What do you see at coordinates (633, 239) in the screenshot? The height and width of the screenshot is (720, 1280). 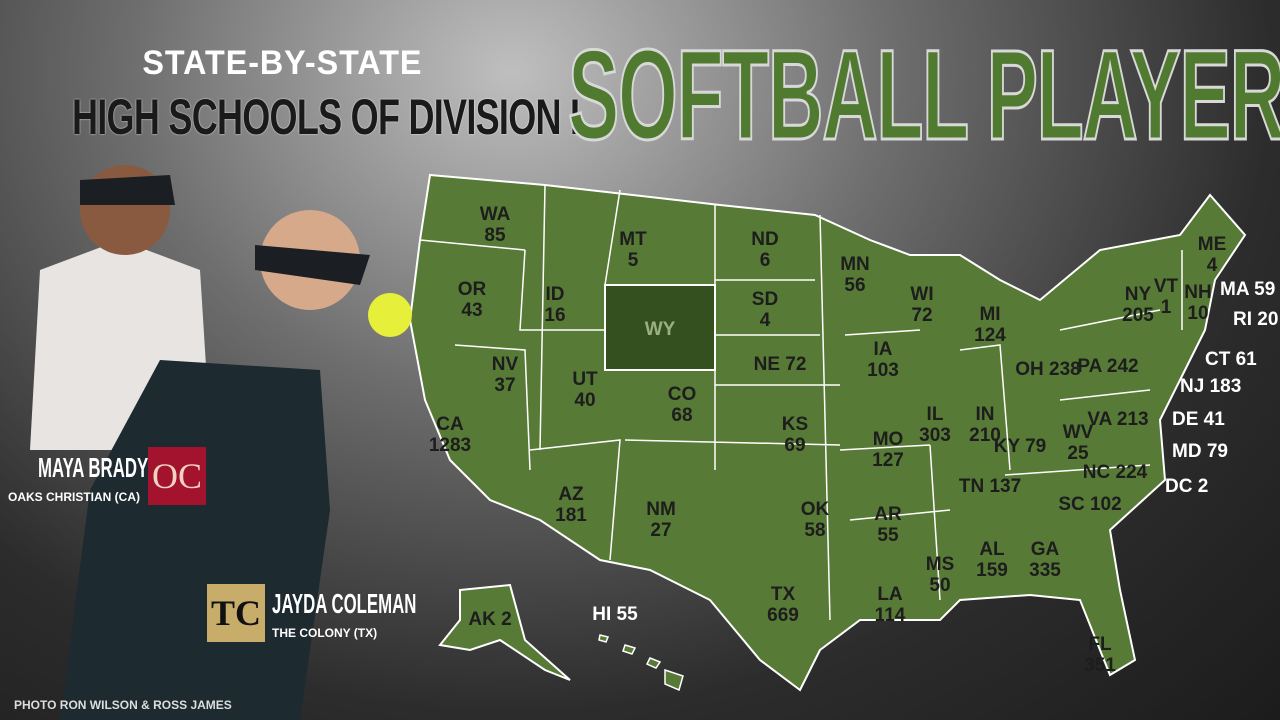 I see `state-label-mt: MT` at bounding box center [633, 239].